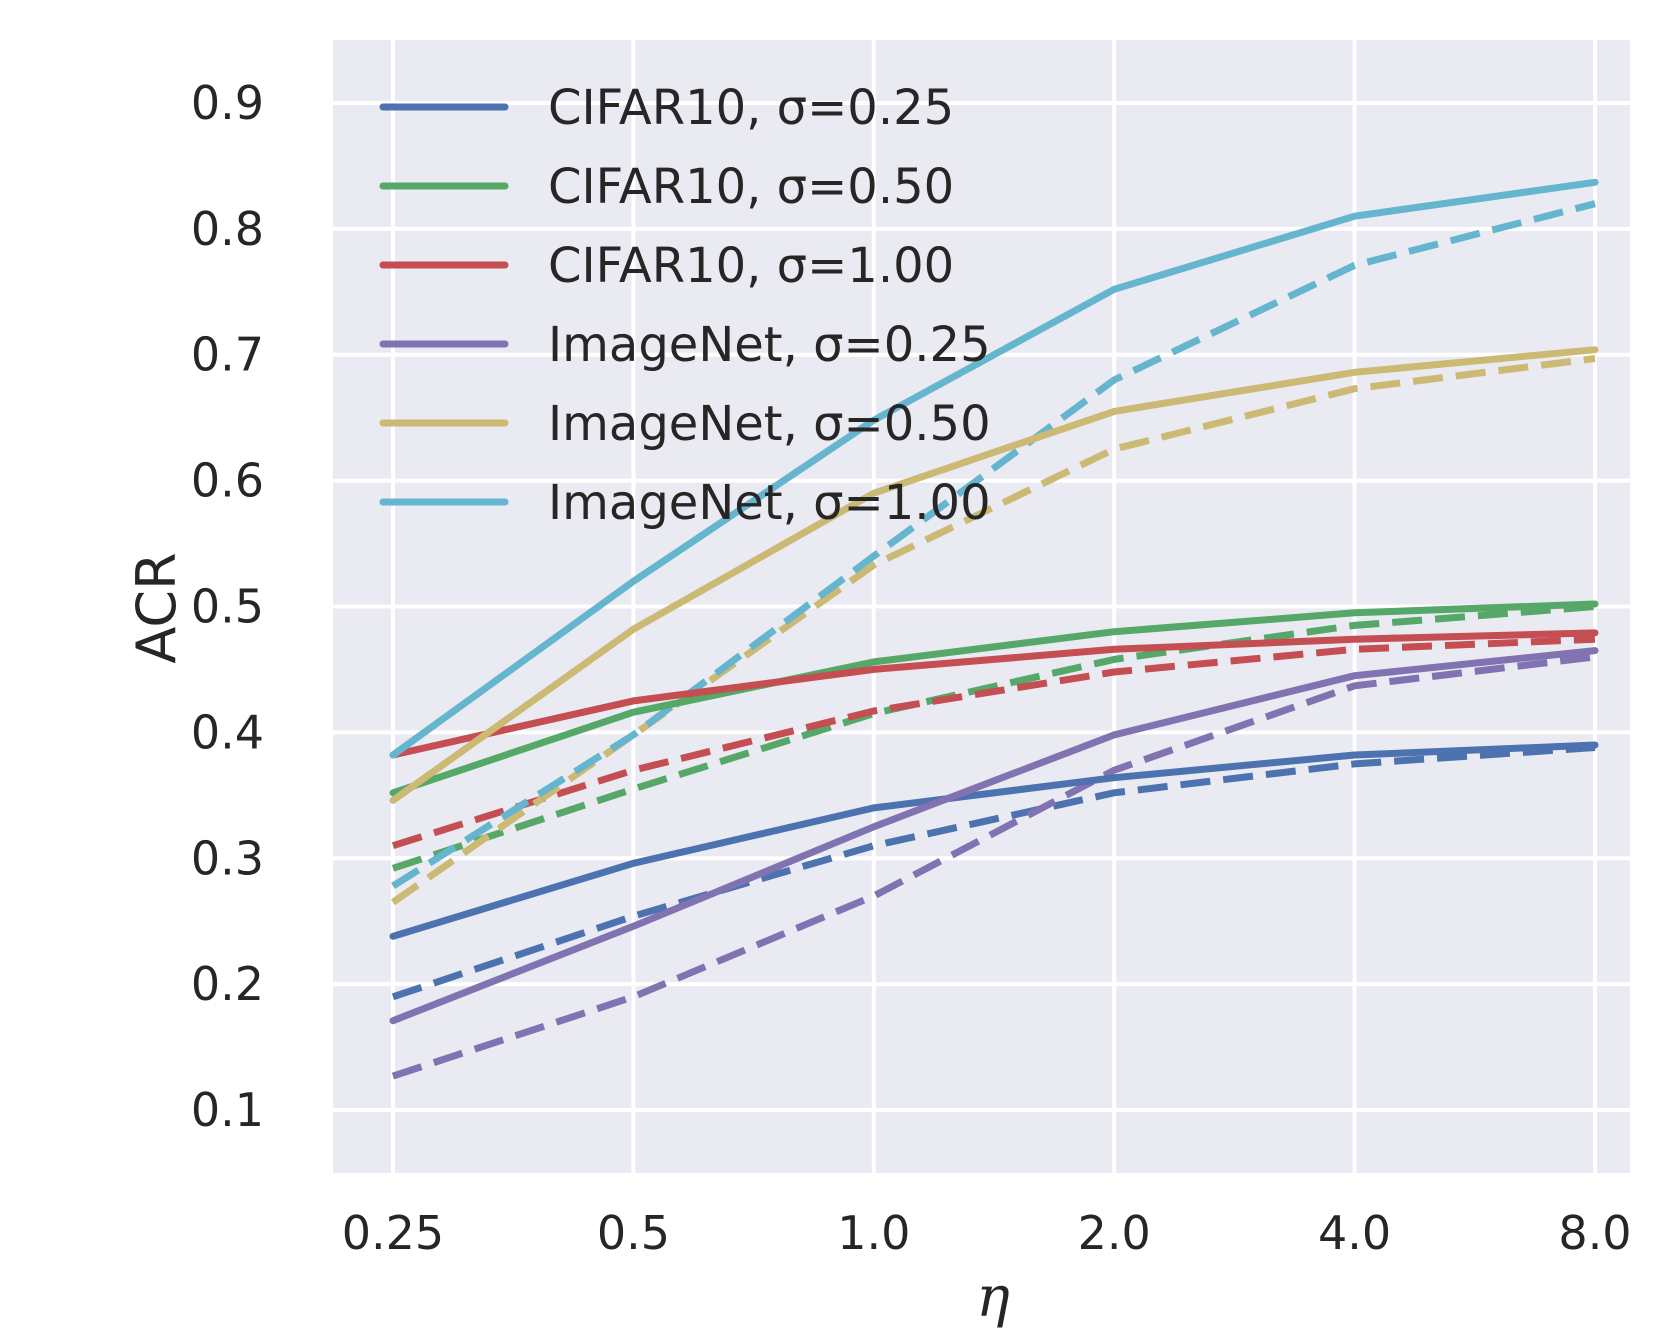 This screenshot has width=1661, height=1330. I want to click on x-tick-label: 0.25, so click(393, 1233).